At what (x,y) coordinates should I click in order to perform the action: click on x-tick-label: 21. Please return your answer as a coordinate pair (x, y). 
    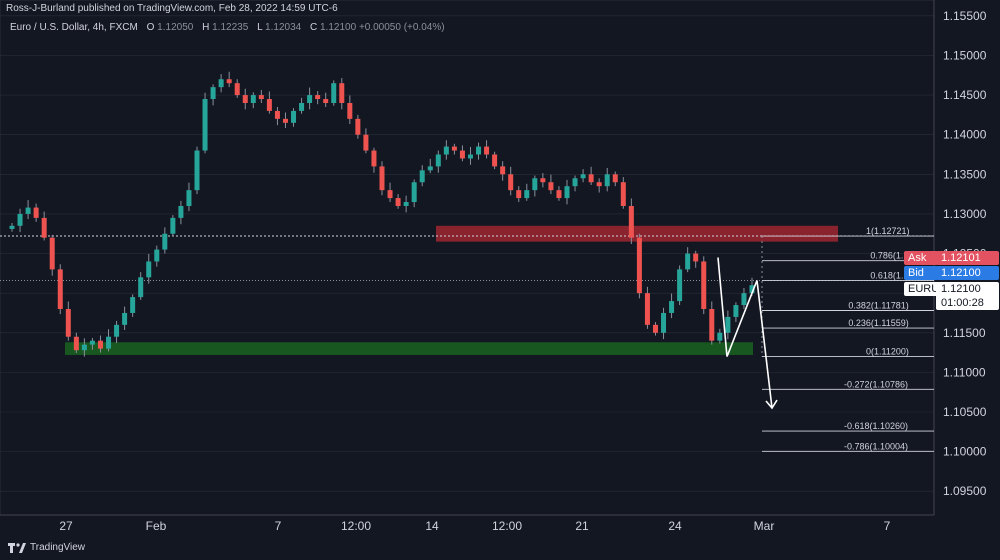
    Looking at the image, I should click on (582, 526).